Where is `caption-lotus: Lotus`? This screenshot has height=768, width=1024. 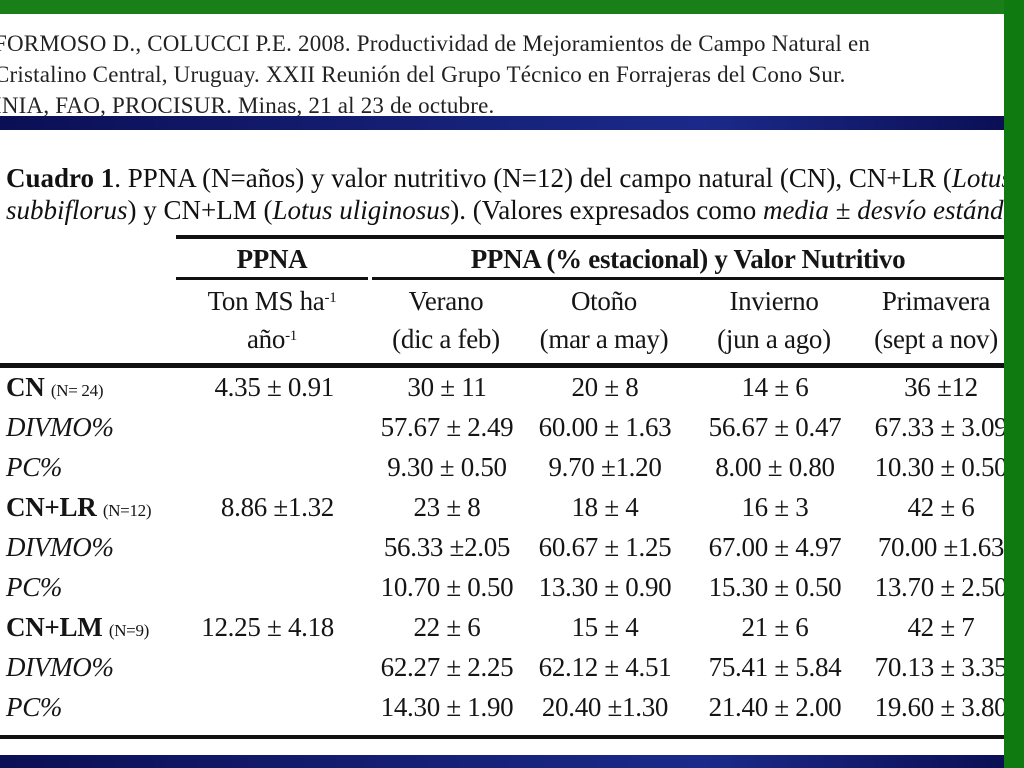 caption-lotus: Lotus is located at coordinates (977, 178).